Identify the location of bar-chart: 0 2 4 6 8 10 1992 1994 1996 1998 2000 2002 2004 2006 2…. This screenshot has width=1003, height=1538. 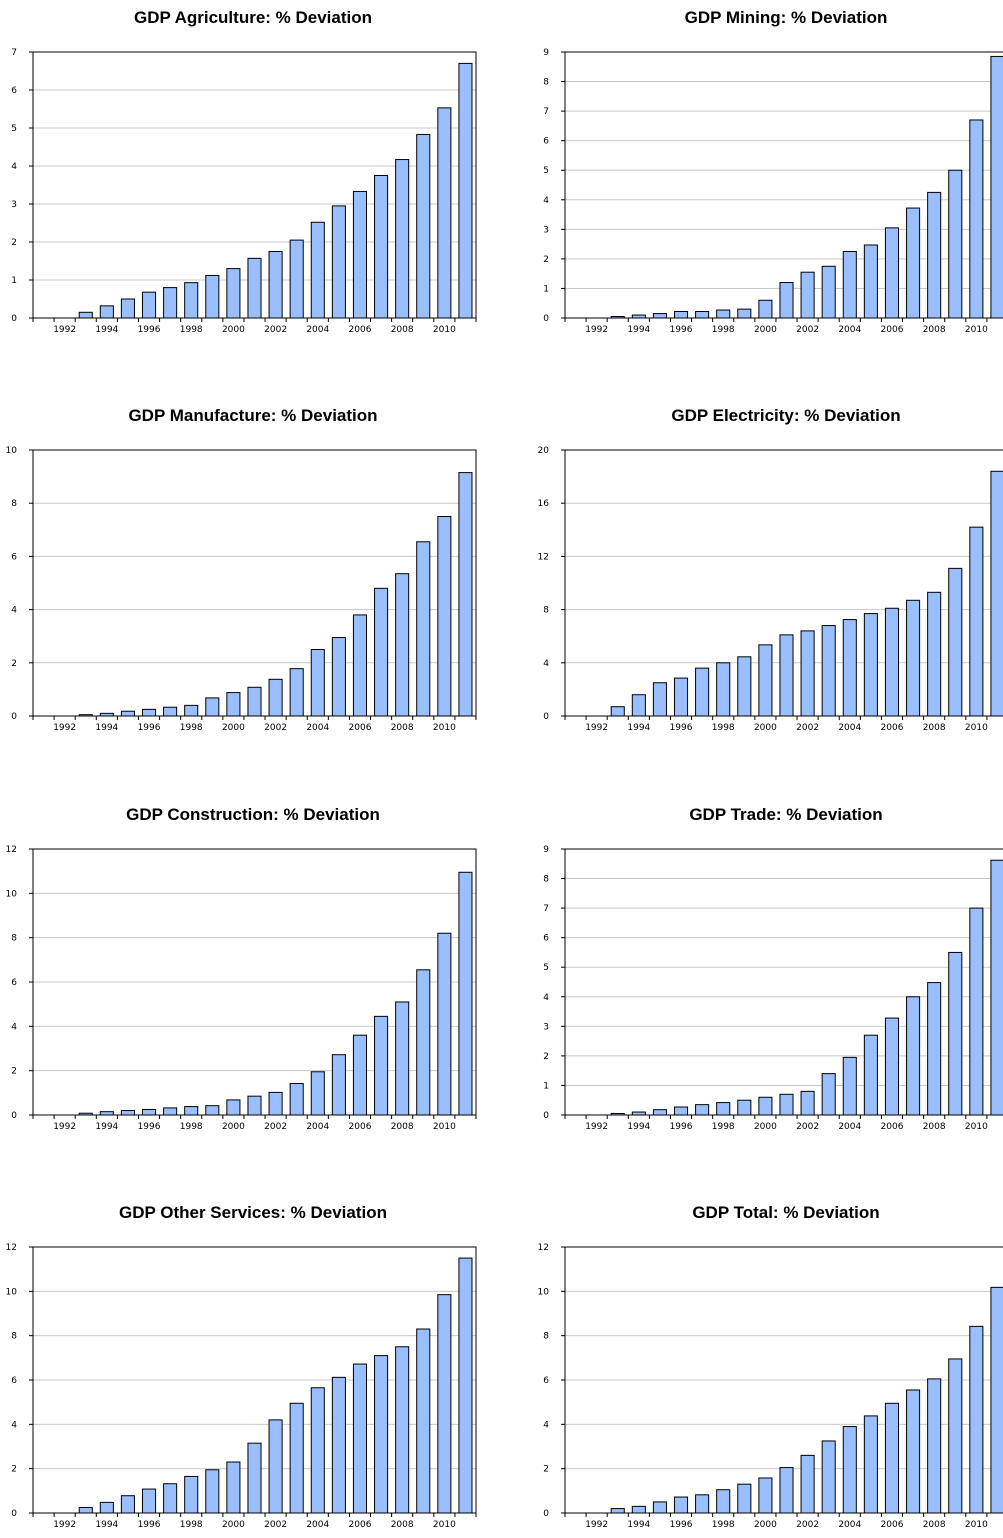
(241, 589).